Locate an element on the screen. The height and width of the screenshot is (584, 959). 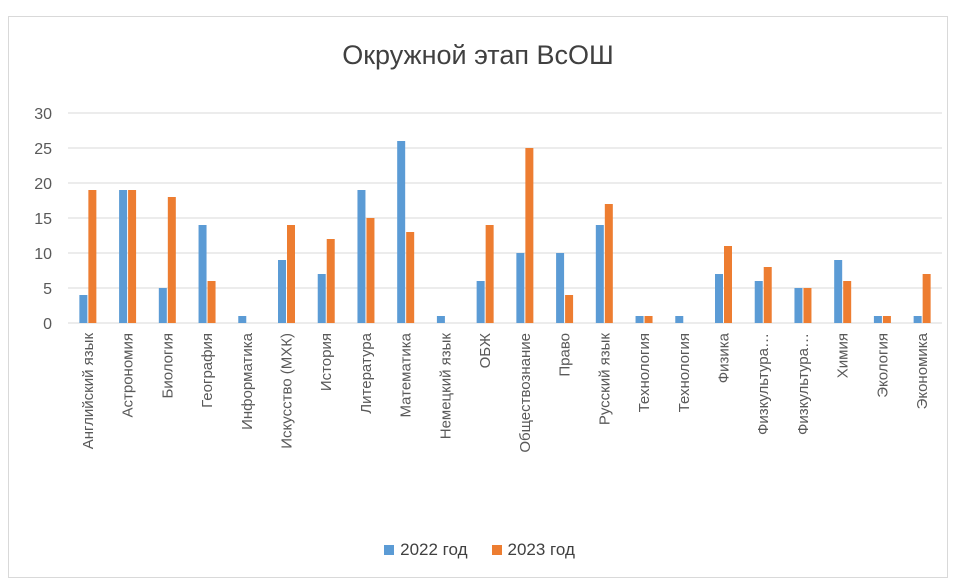
x-tick-label: Литература is located at coordinates (366, 372).